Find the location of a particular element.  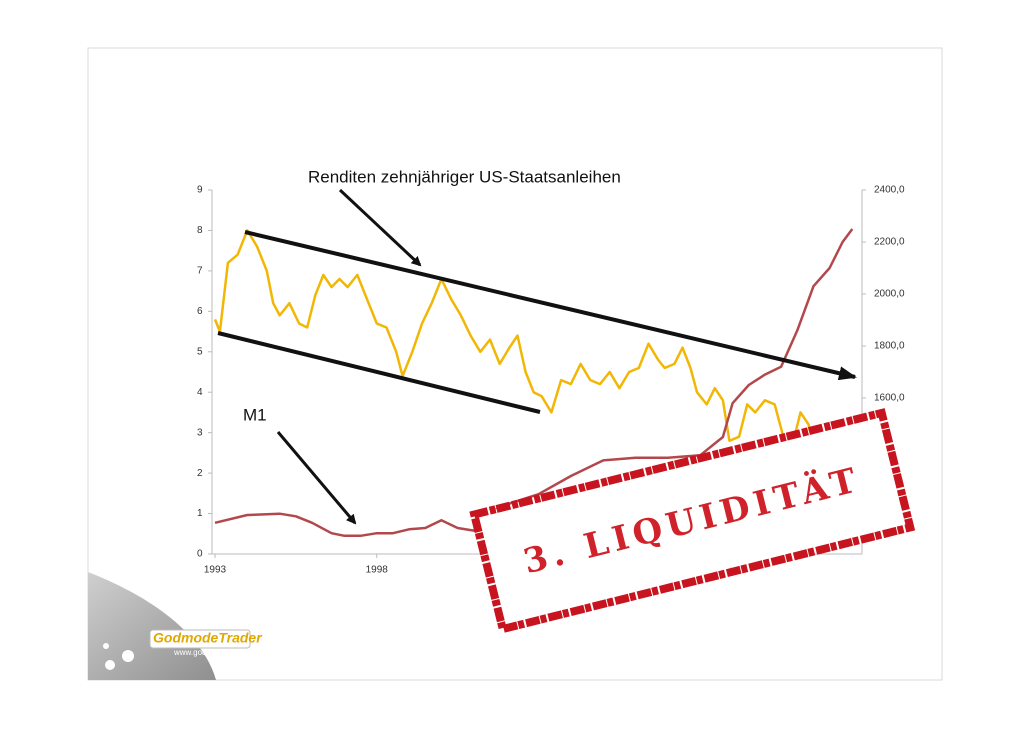

y2-tick-label: 1800,0 is located at coordinates (889, 346).